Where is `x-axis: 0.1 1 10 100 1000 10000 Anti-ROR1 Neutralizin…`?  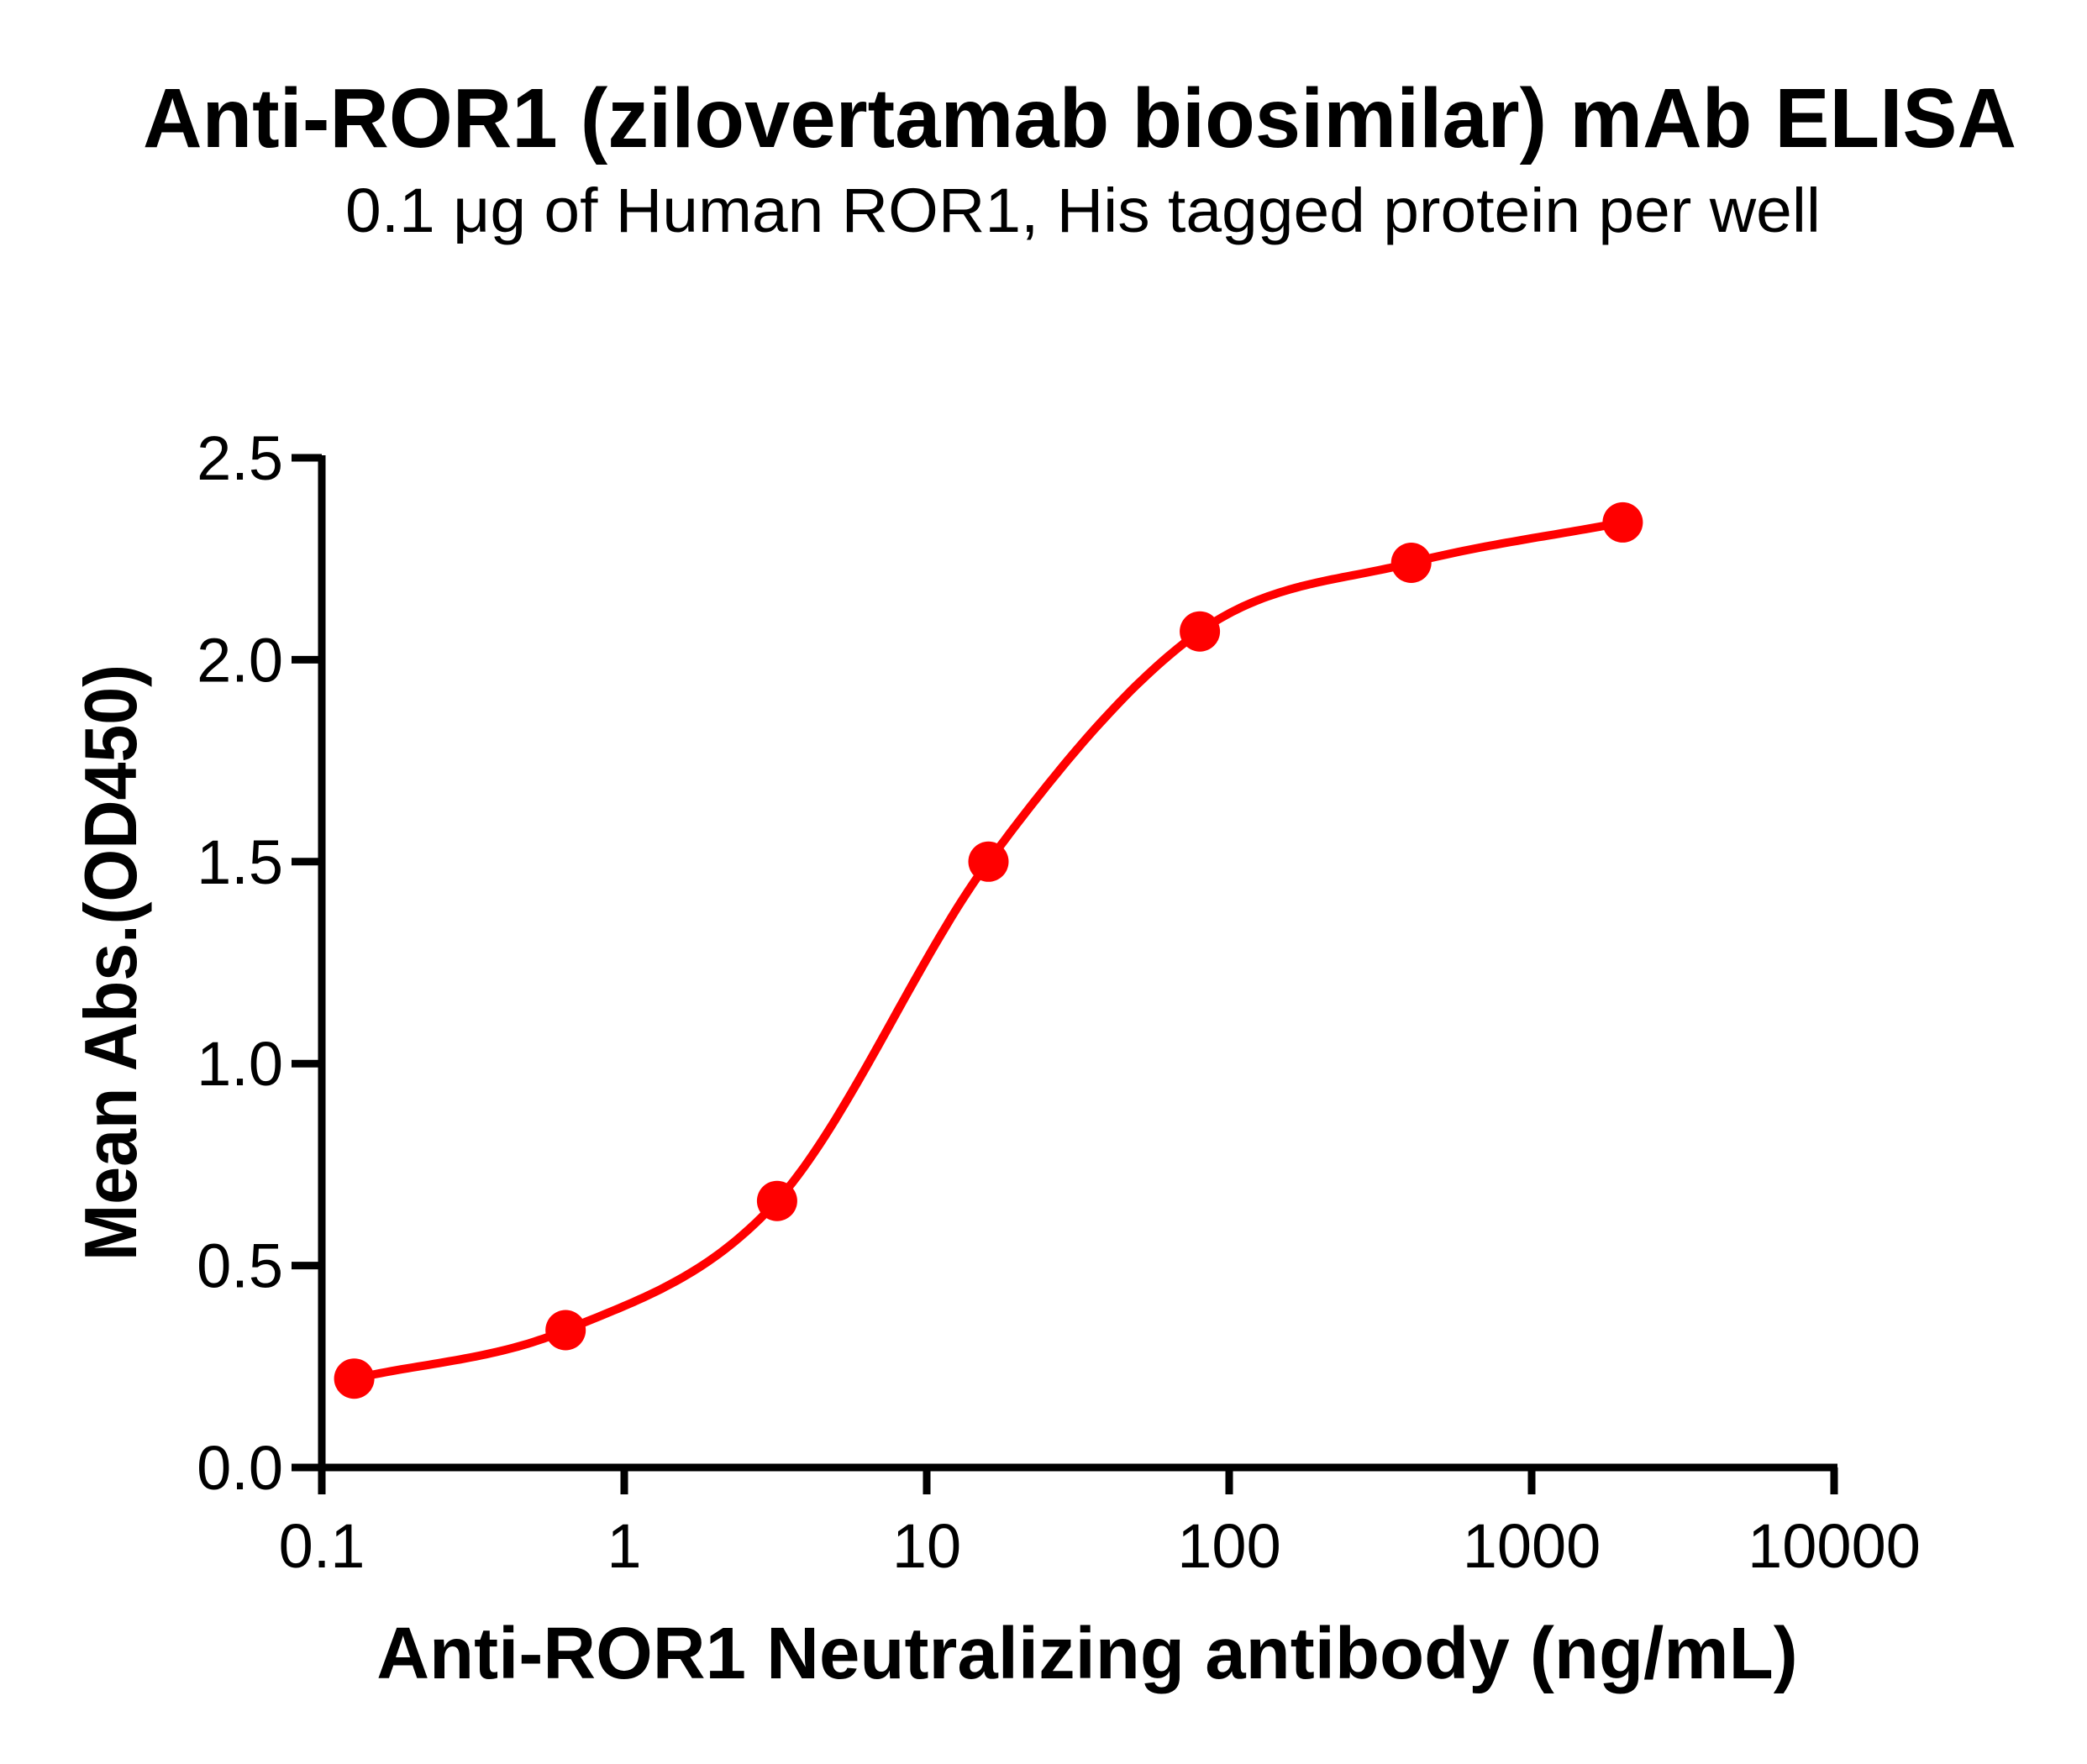 x-axis: 0.1 1 10 100 1000 10000 Anti-ROR1 Neutralizin… is located at coordinates (1100, 1578).